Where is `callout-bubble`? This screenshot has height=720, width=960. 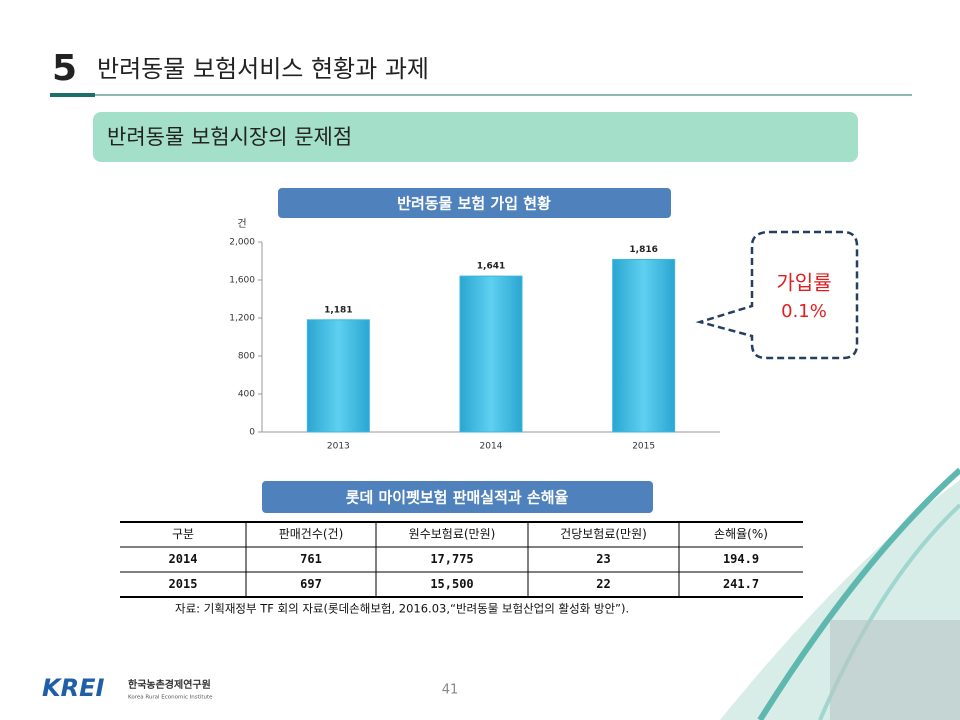 callout-bubble is located at coordinates (777, 295).